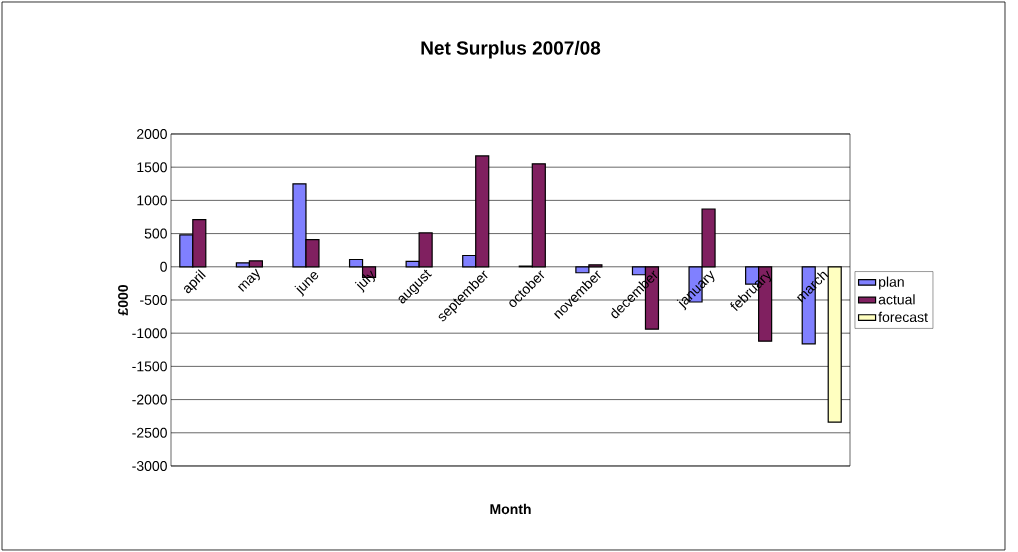 This screenshot has width=1018, height=552. I want to click on y-tick-label: 500, so click(155, 233).